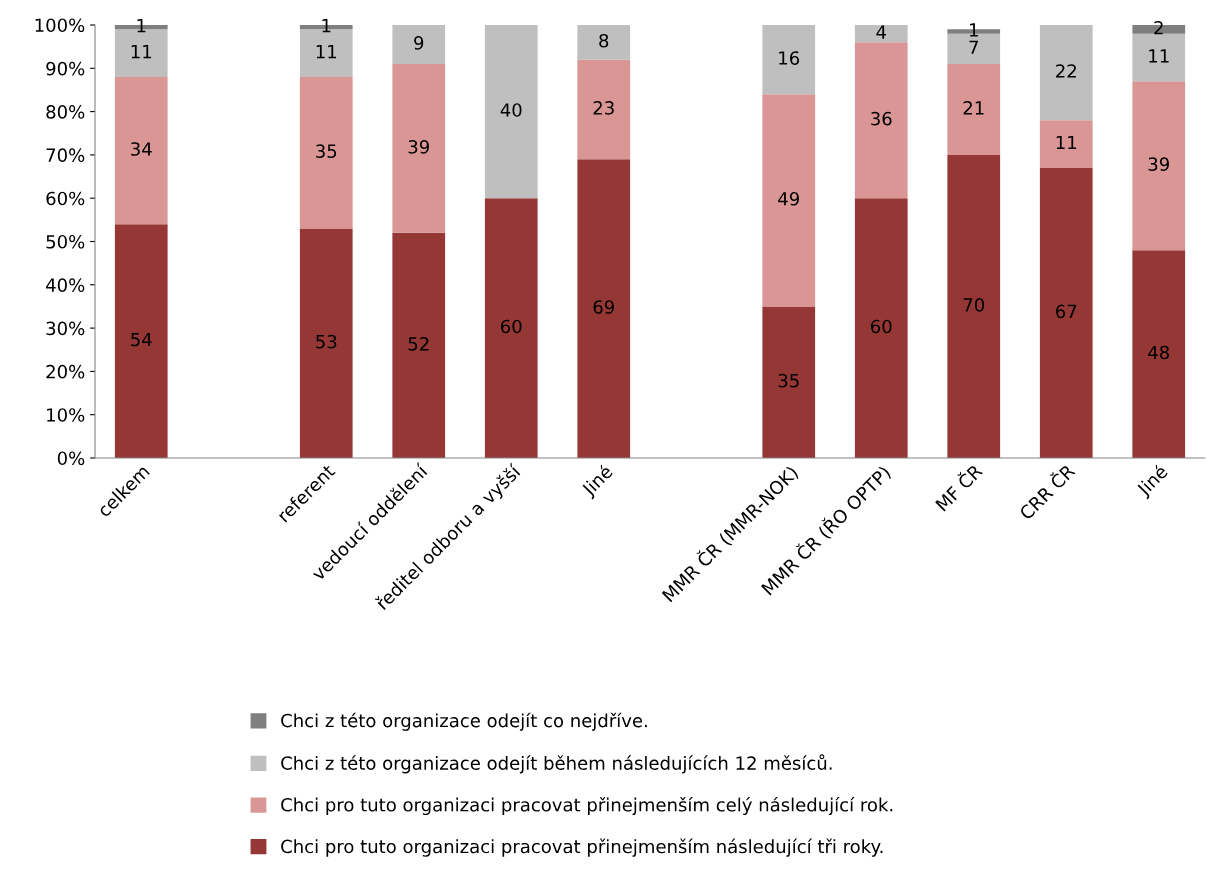  Describe the element at coordinates (1046, 491) in the screenshot. I see `x-tick-label: CRR ČR` at that location.